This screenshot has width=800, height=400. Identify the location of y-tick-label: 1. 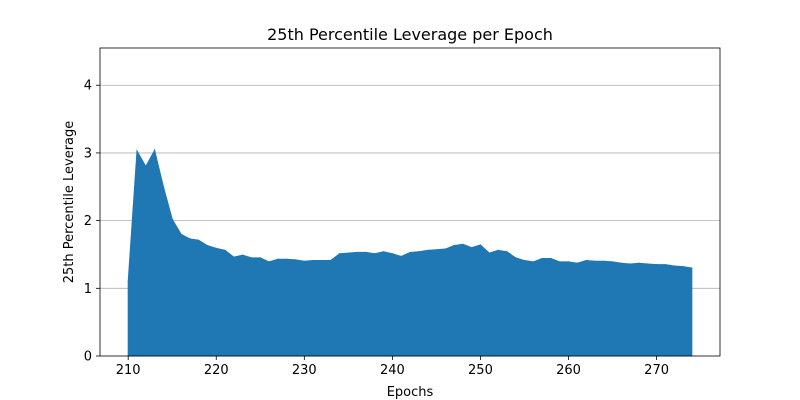
(88, 289).